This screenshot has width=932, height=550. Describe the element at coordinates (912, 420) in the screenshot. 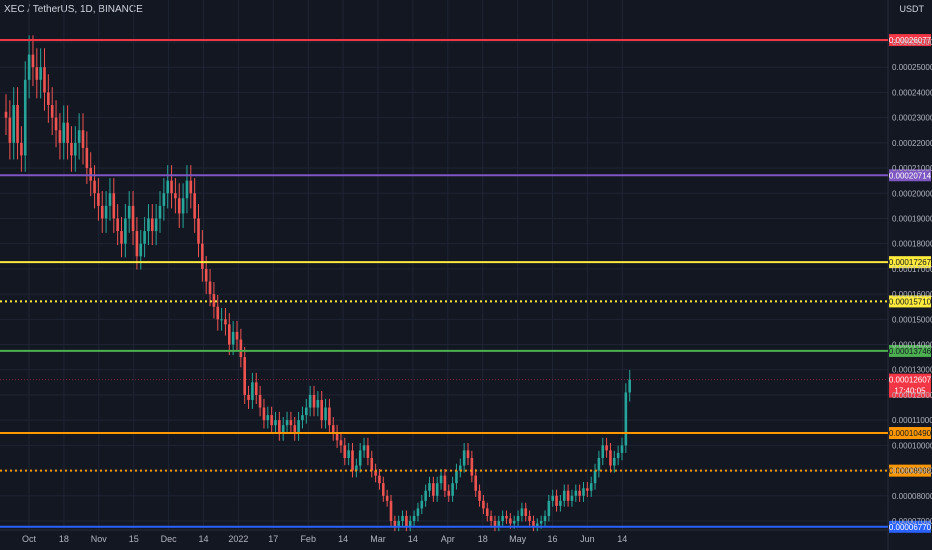

I see `price-tick-label: 0.00011000` at that location.